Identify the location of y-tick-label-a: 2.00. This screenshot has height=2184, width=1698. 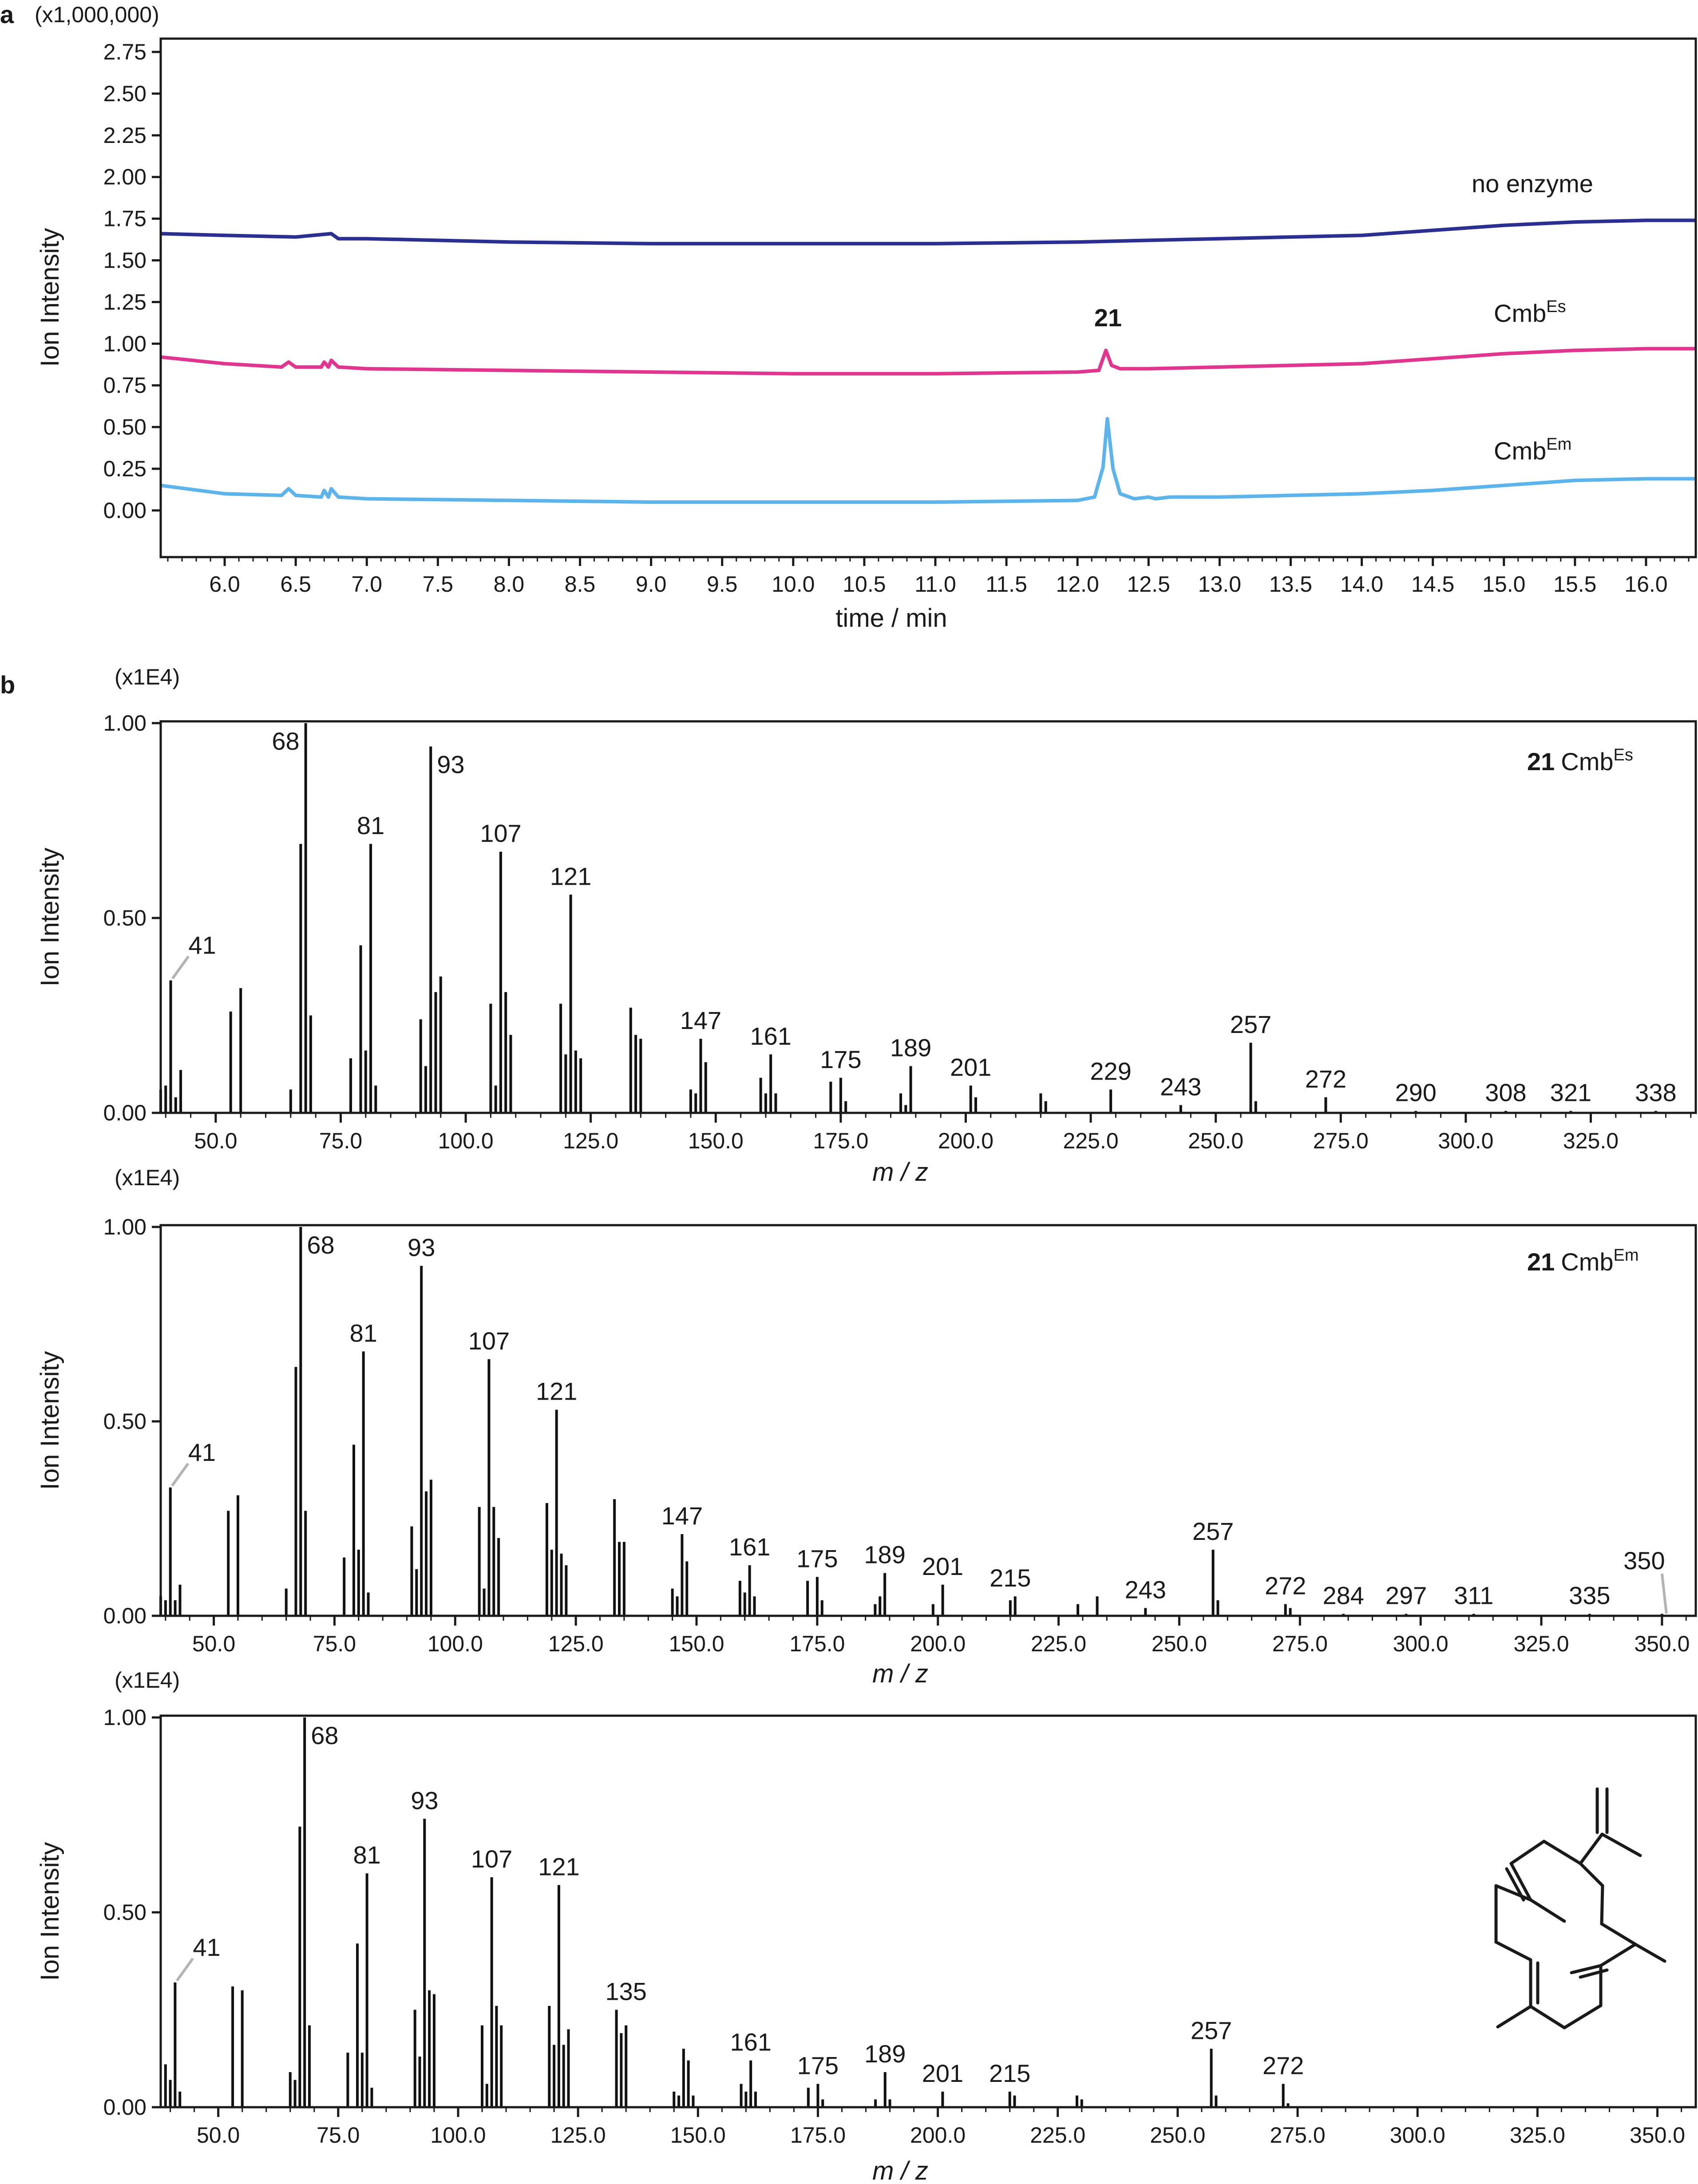
(124, 177).